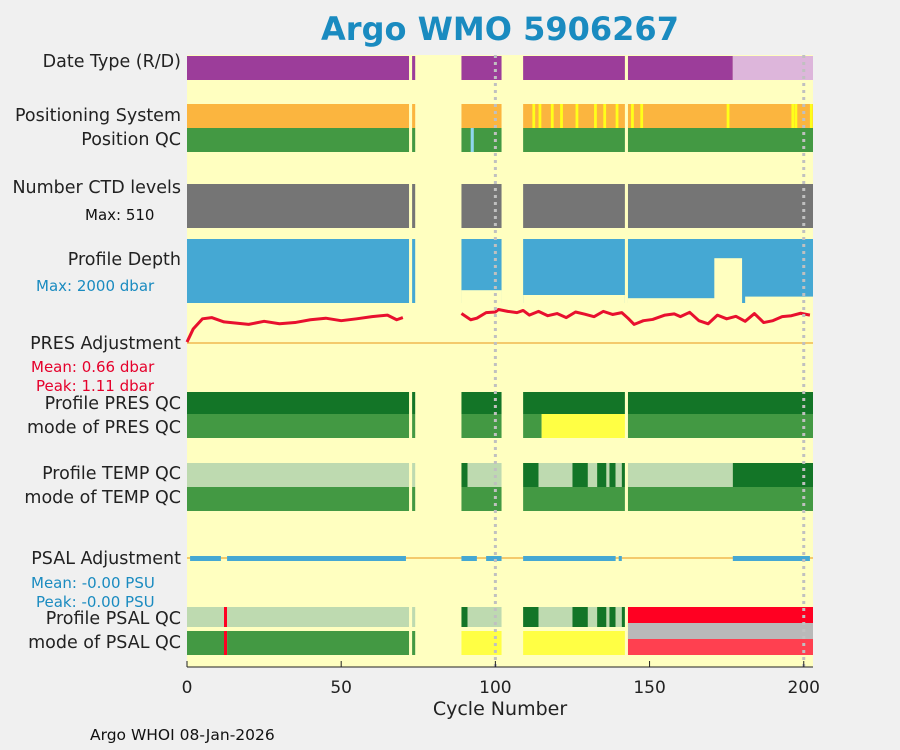  What do you see at coordinates (131, 140) in the screenshot?
I see `row-label-position-qc: Position QC` at bounding box center [131, 140].